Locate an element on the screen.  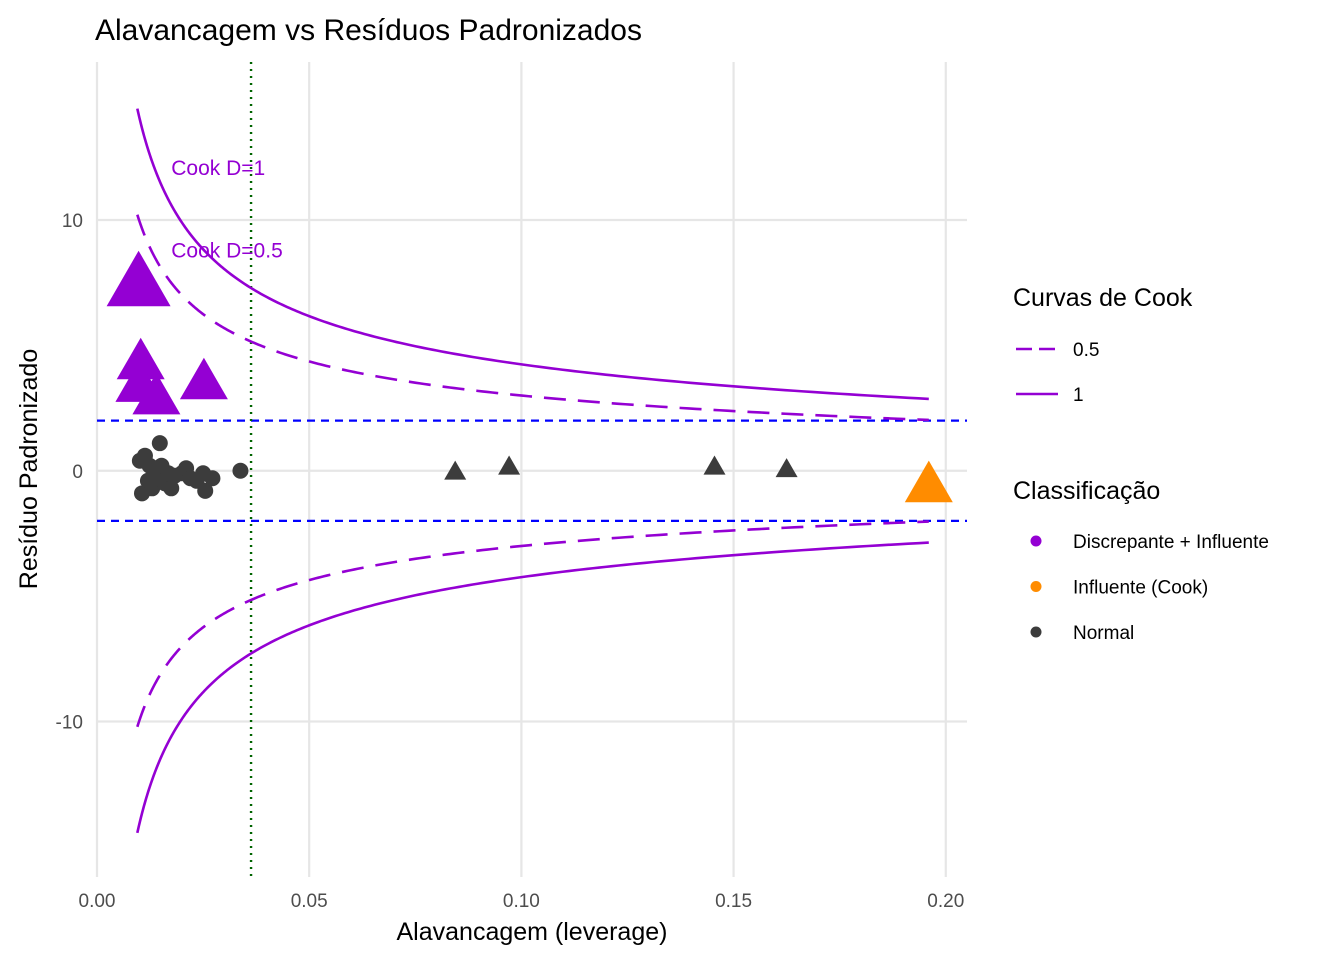
x-tick-label: 0.10 is located at coordinates (521, 901).